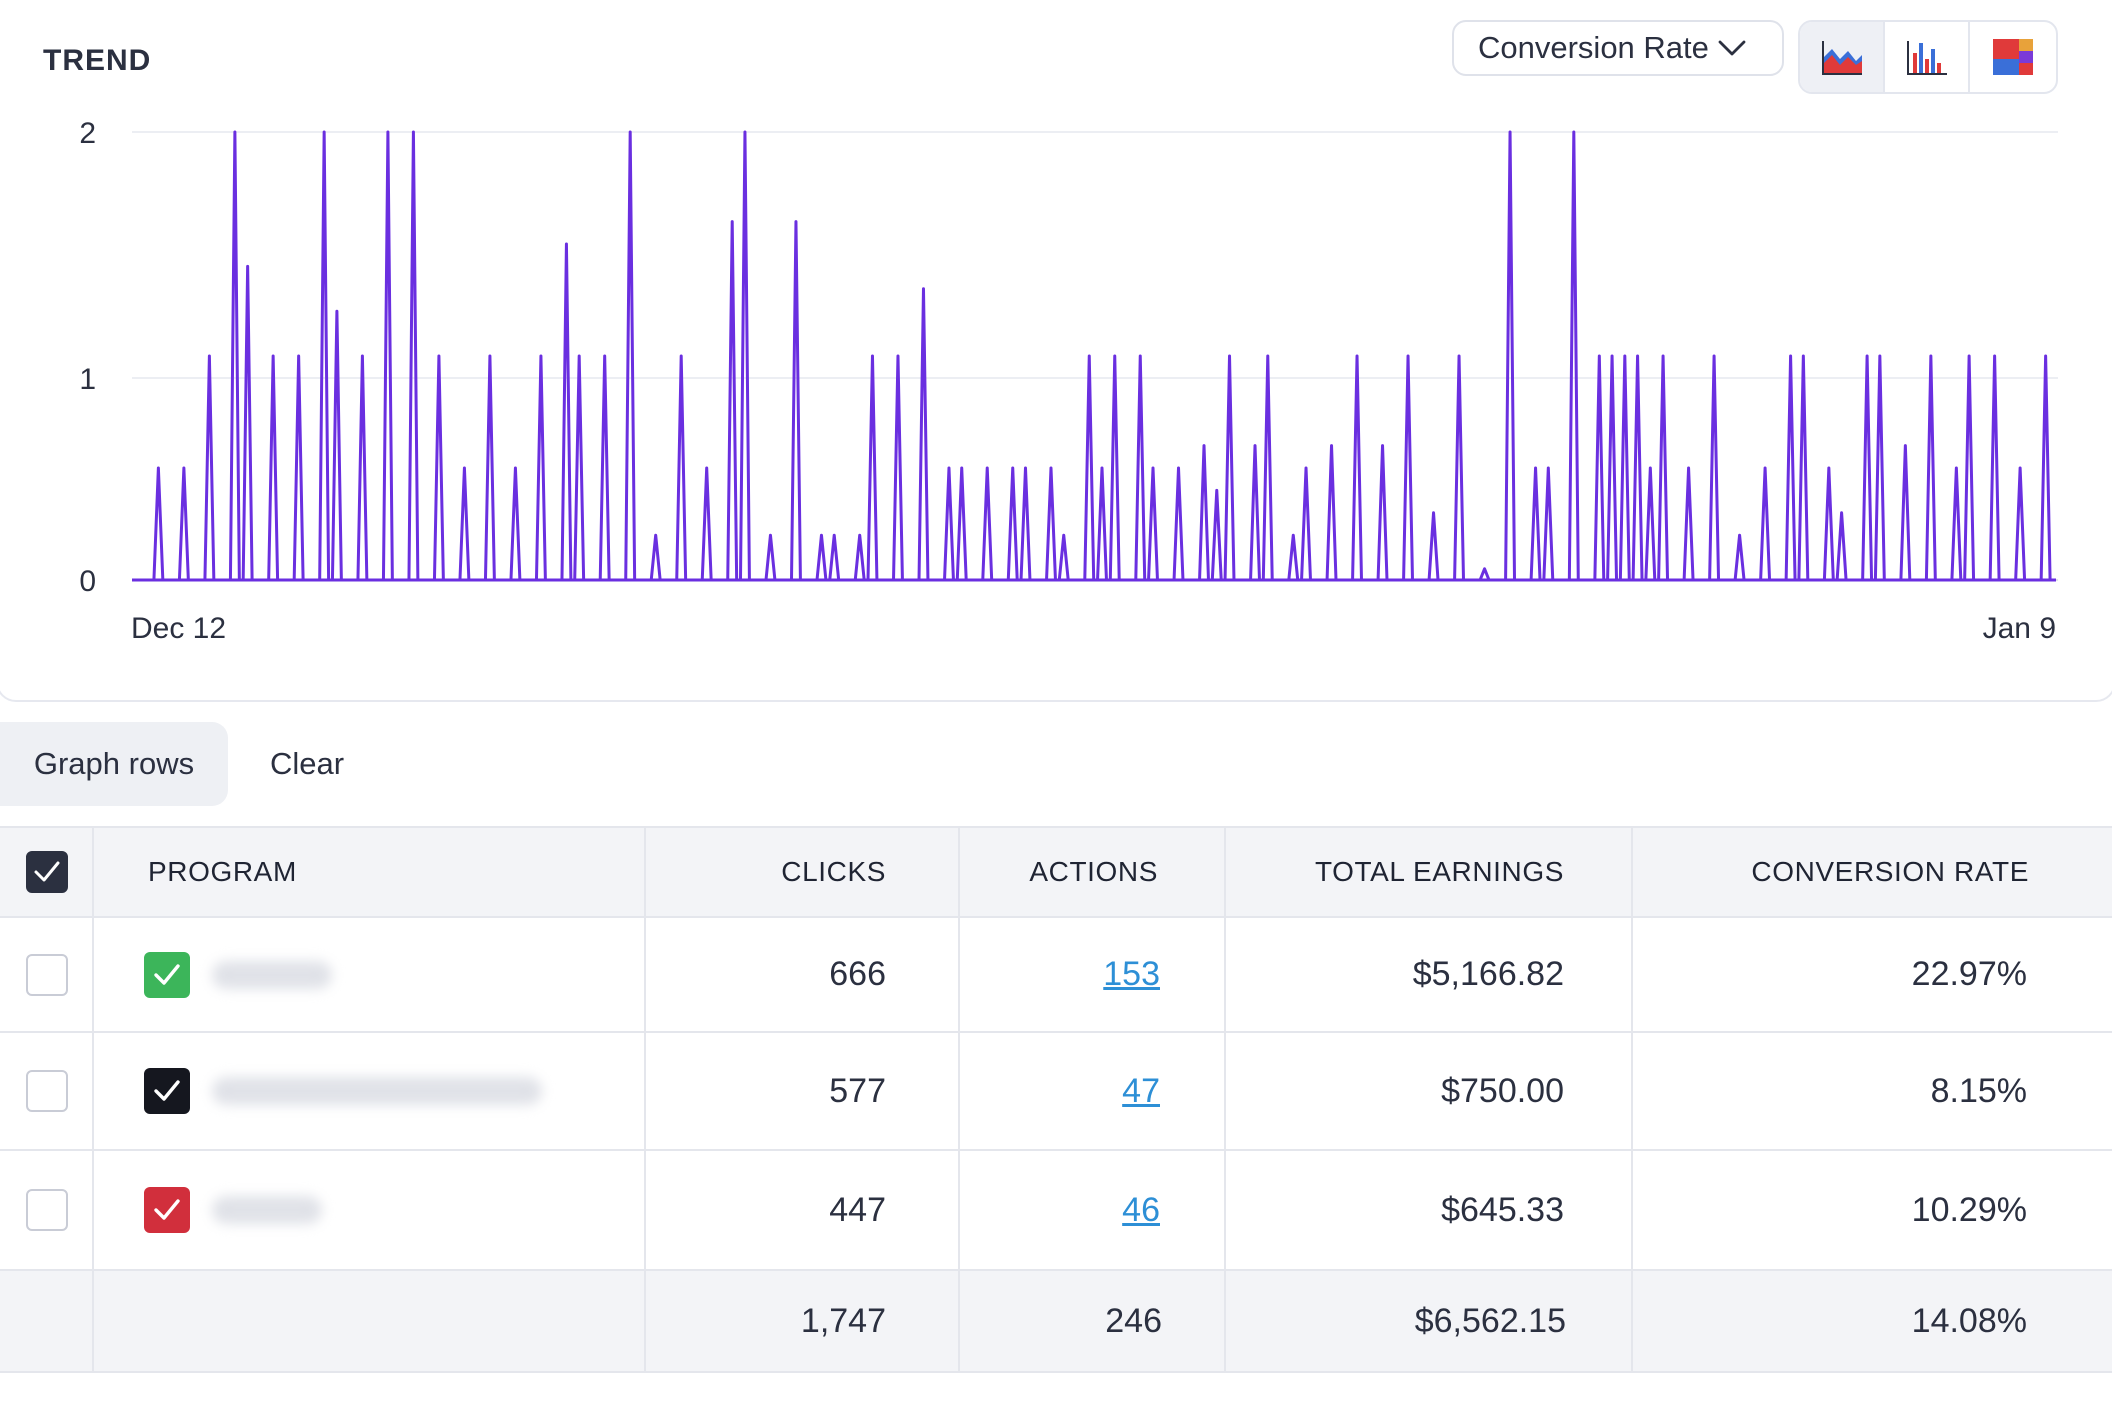  Describe the element at coordinates (1890, 871) in the screenshot. I see `header-conversion-rate: CONVERSION RATE` at that location.